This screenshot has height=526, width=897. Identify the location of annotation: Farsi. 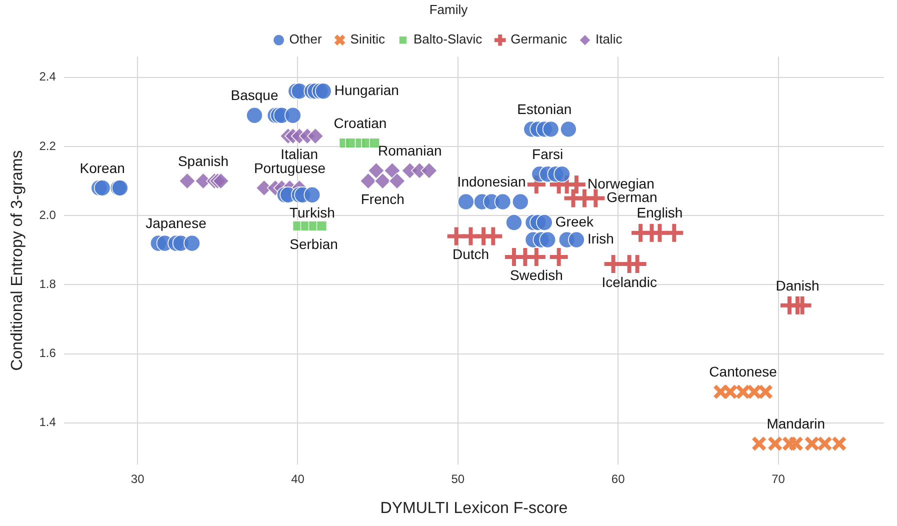
(548, 154).